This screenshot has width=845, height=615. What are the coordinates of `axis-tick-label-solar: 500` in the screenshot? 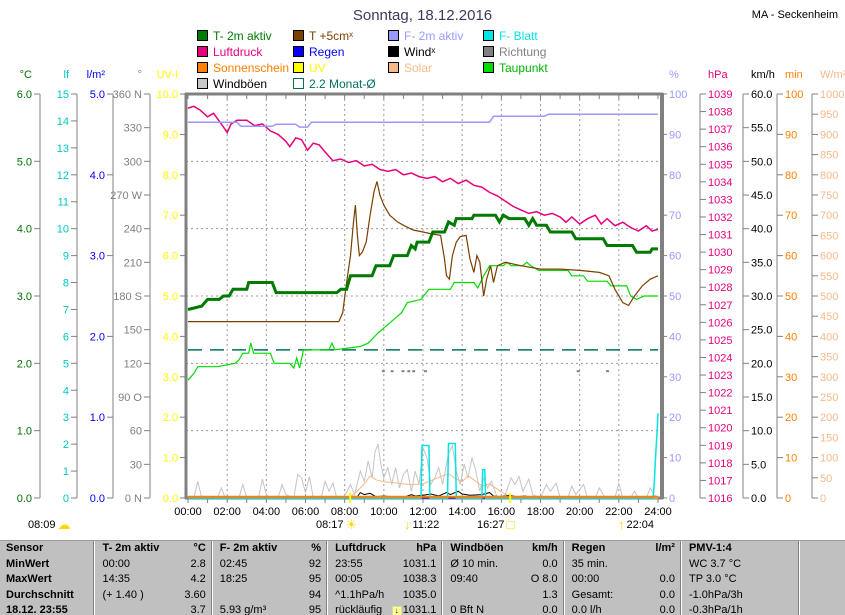 It's located at (829, 297).